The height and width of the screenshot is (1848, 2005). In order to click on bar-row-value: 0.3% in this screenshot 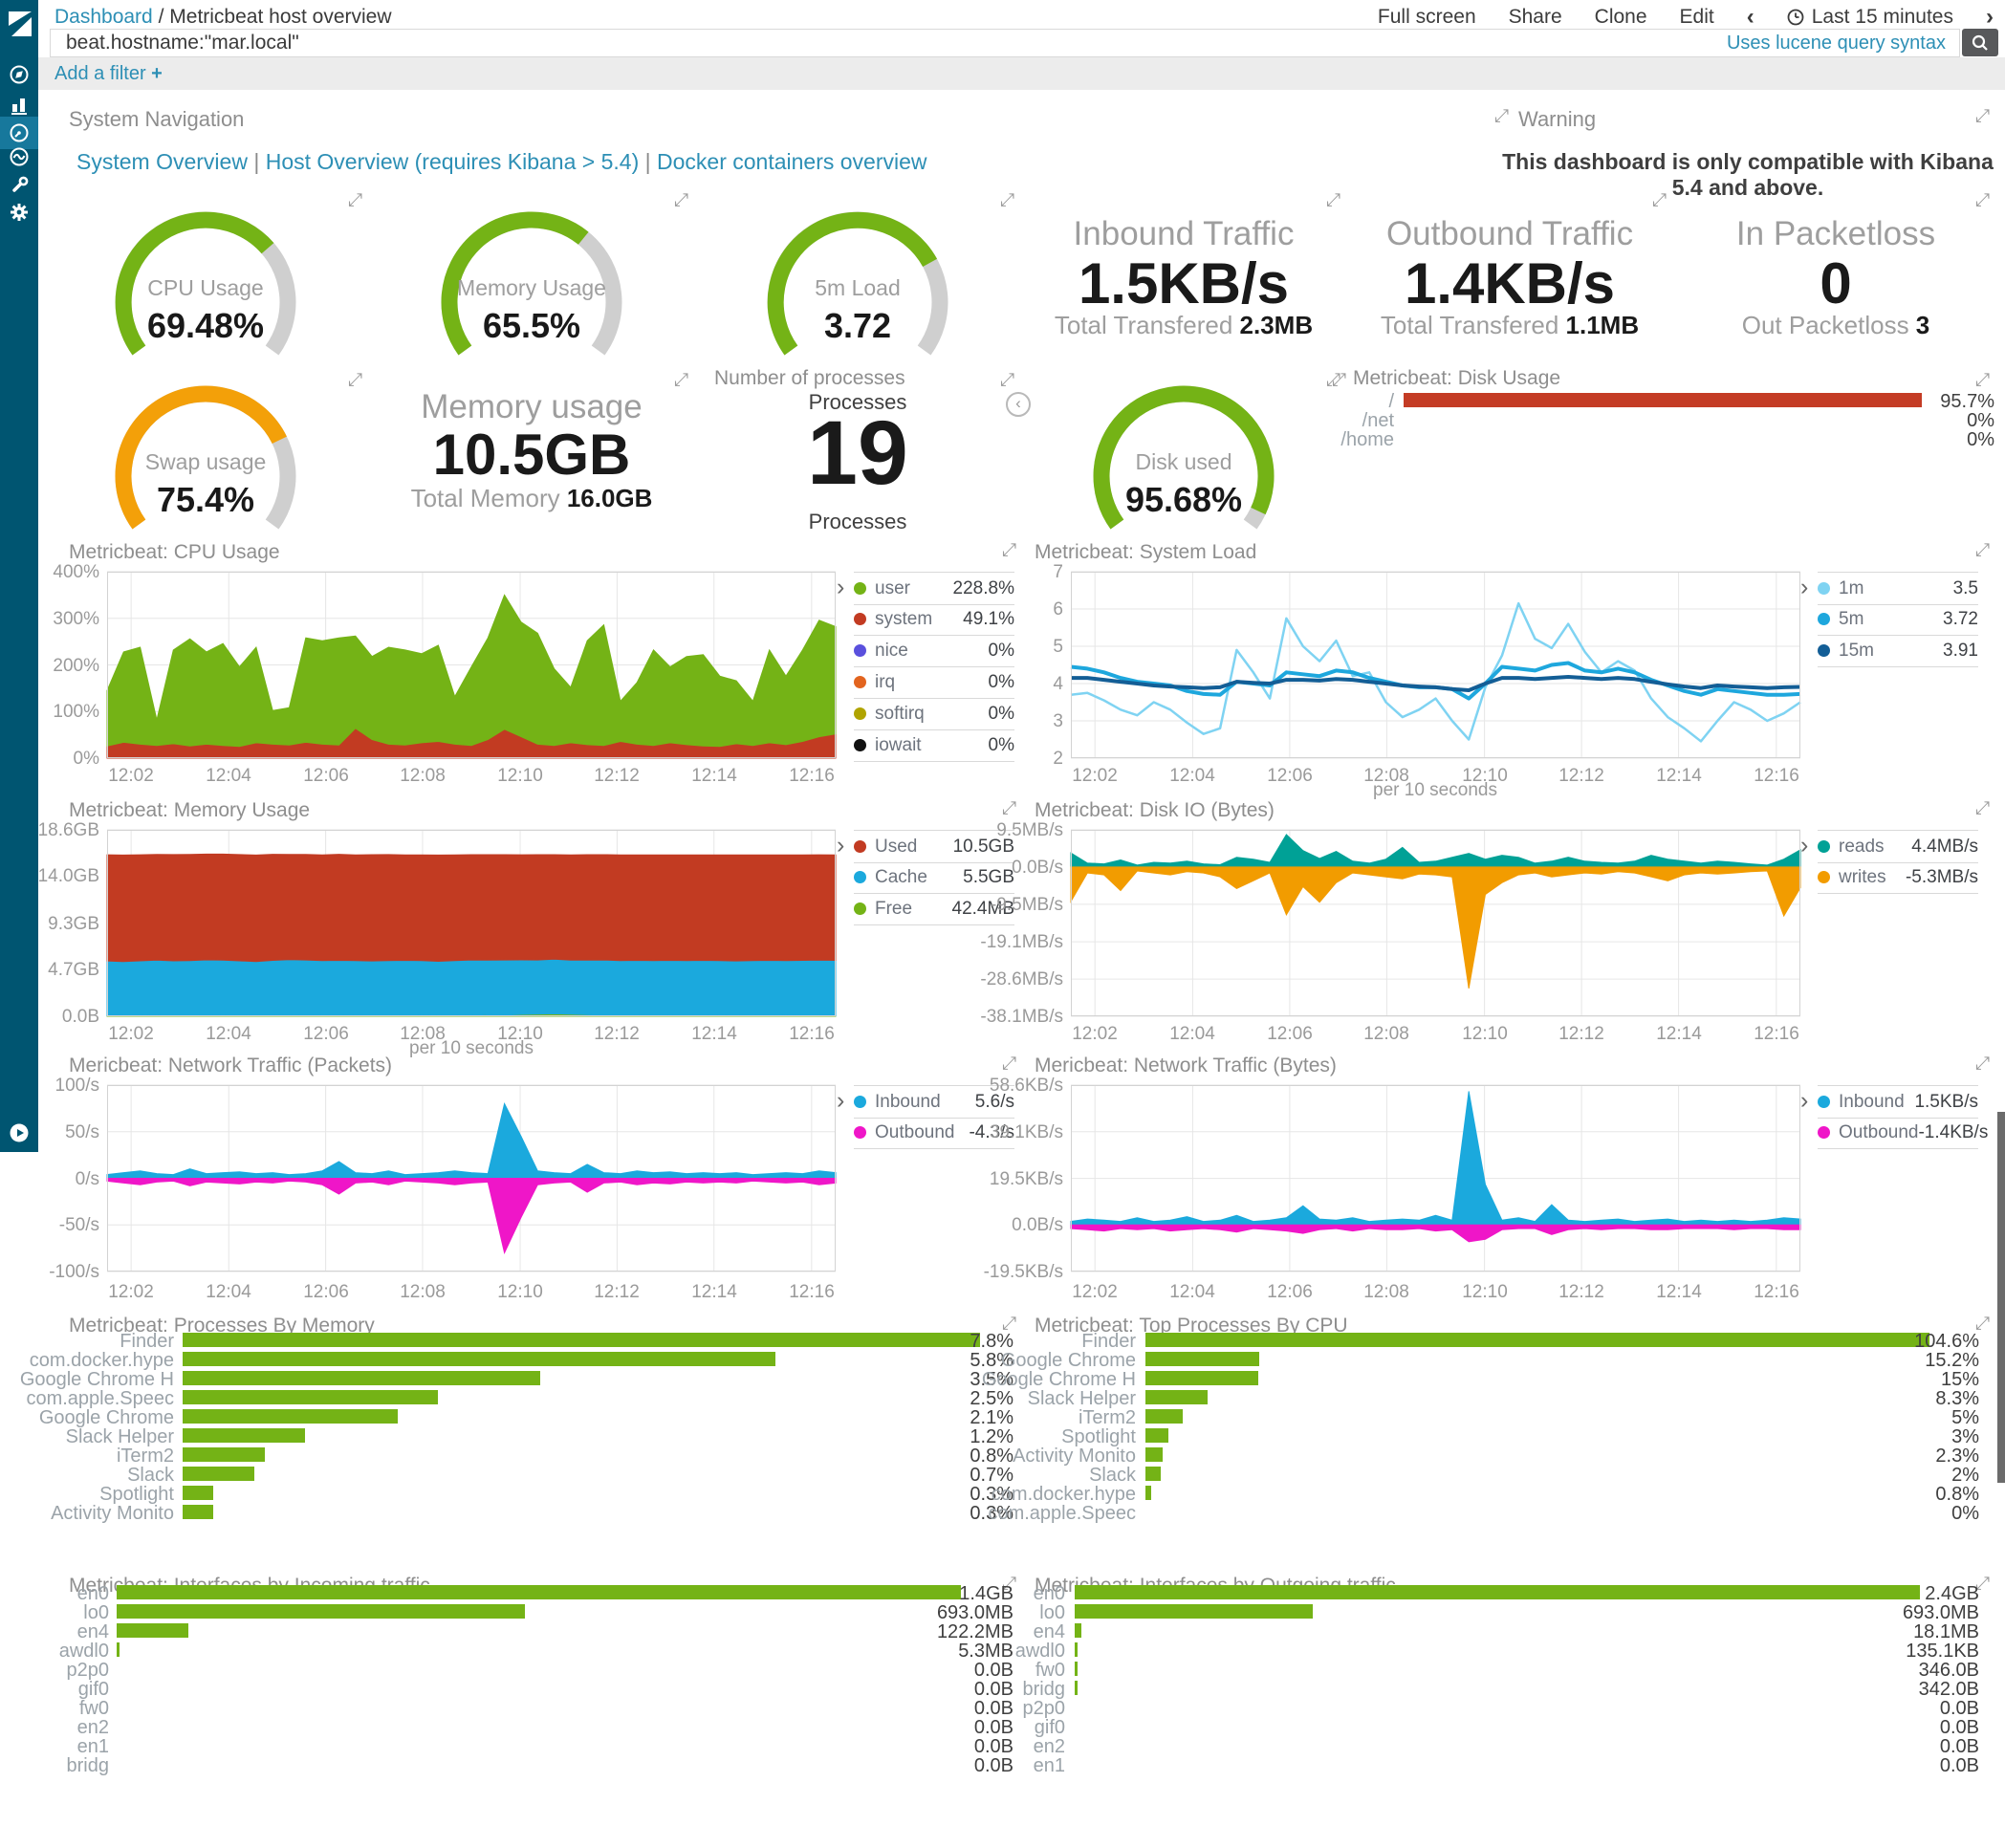, I will do `click(991, 1513)`.